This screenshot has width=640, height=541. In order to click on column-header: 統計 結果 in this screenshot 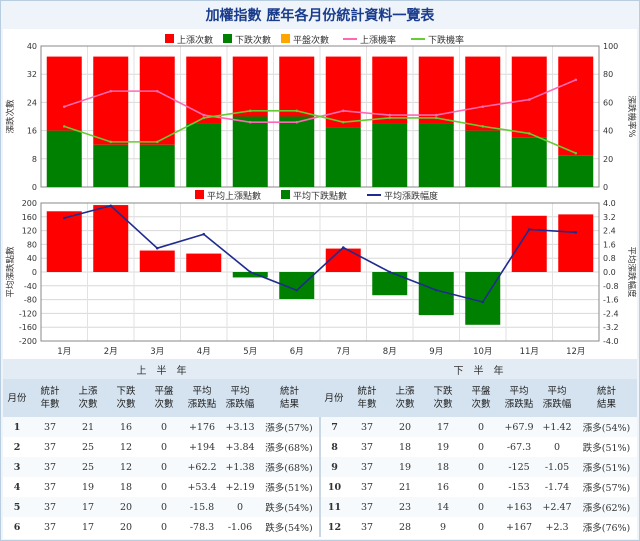, I will do `click(289, 398)`.